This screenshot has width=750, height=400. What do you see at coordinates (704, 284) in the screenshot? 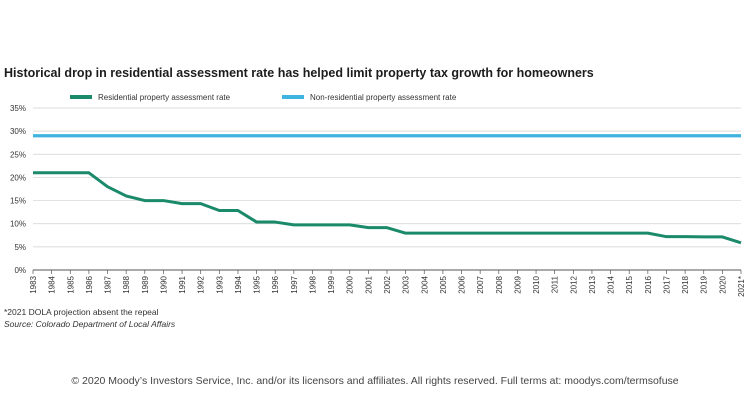
I see `x-tick-label: 2019` at bounding box center [704, 284].